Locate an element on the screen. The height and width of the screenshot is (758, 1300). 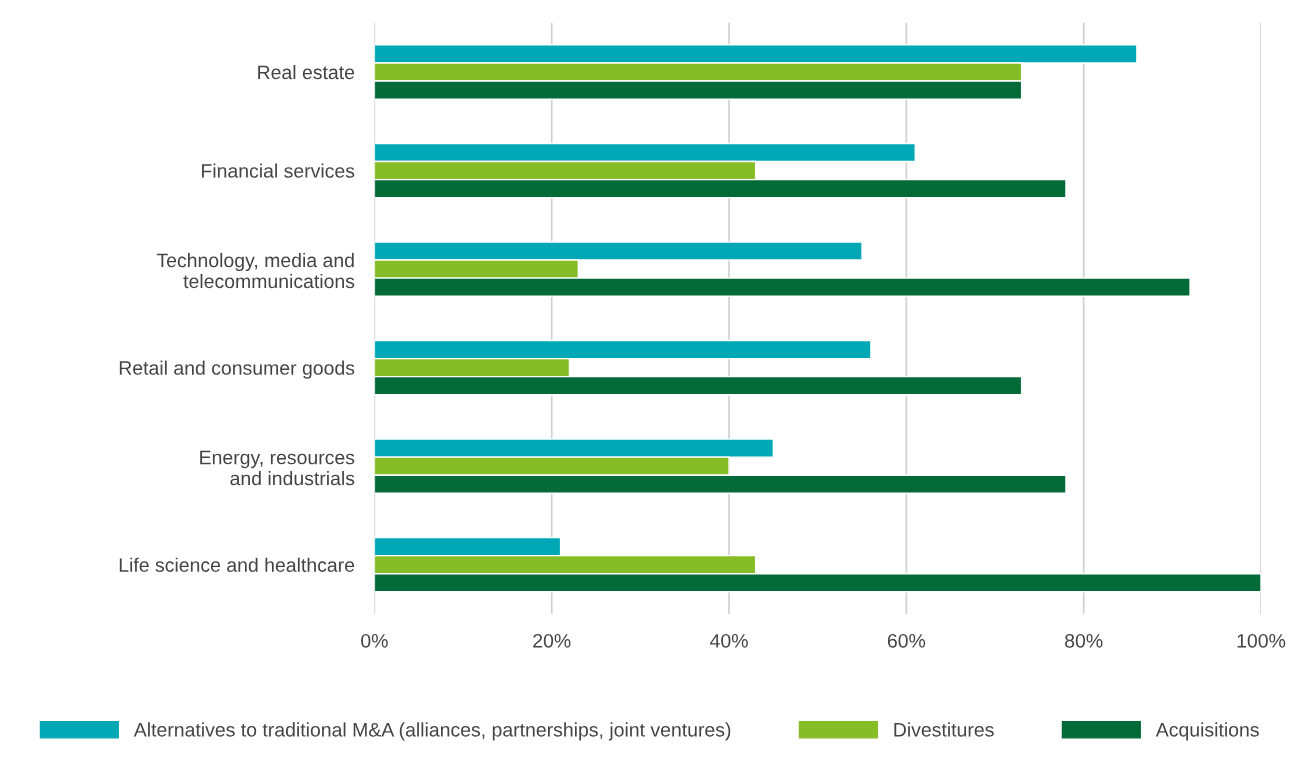
x-tick-label: 100% is located at coordinates (1261, 640).